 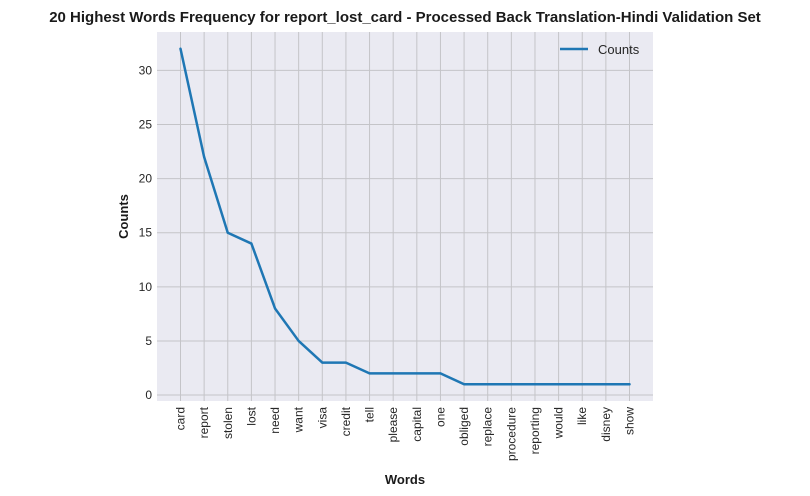 What do you see at coordinates (511, 434) in the screenshot?
I see `x-tick-label: procedure` at bounding box center [511, 434].